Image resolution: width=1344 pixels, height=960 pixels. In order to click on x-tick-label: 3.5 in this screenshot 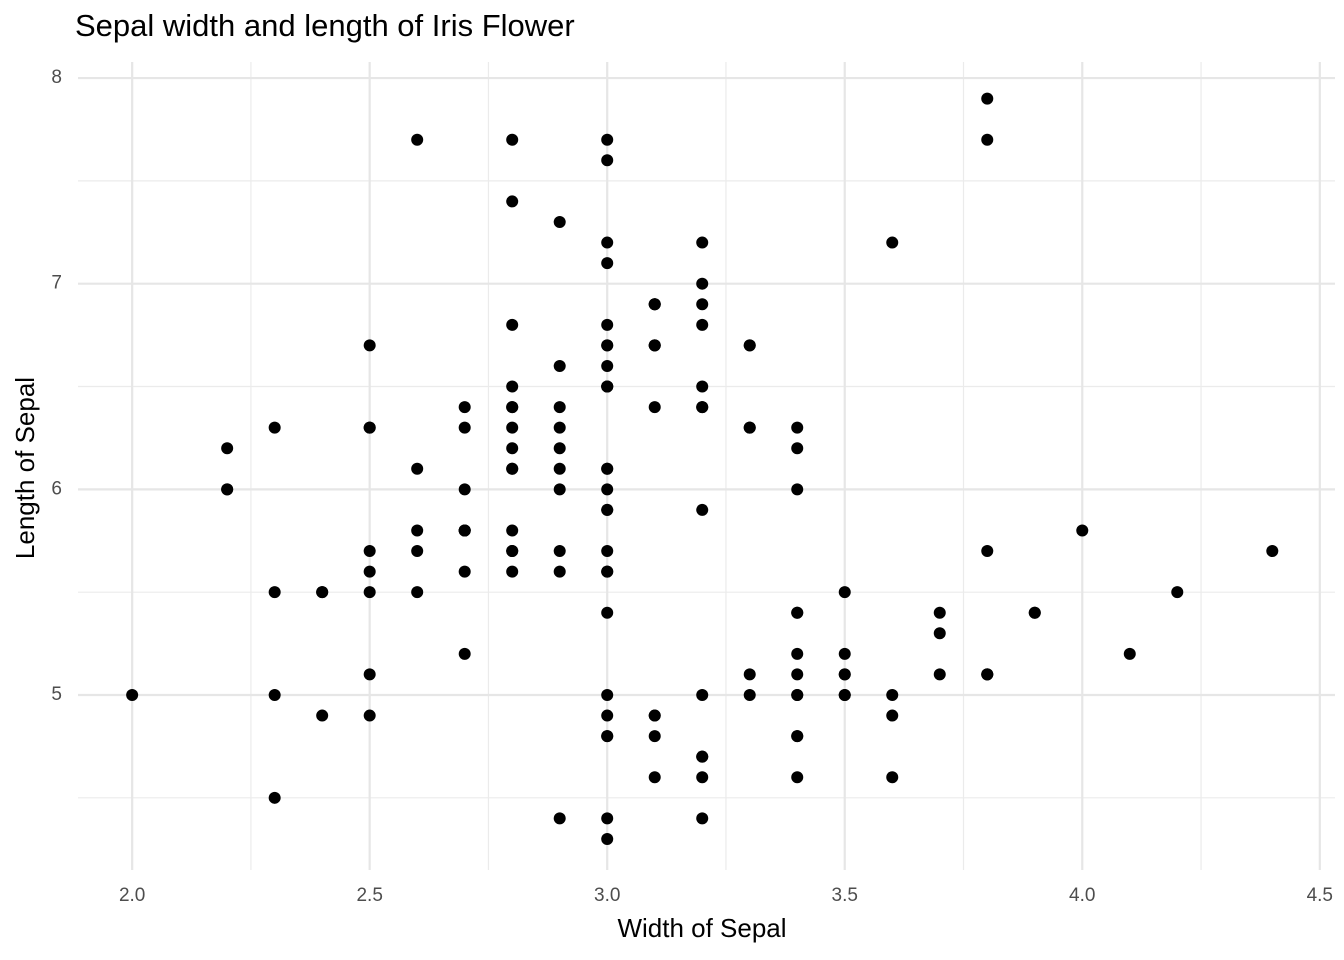, I will do `click(845, 895)`.